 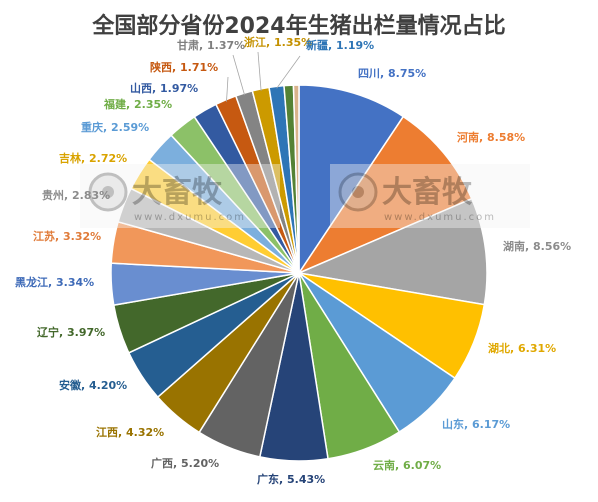 What do you see at coordinates (54, 282) in the screenshot?
I see `data-label: 黑龙江, 3.34%` at bounding box center [54, 282].